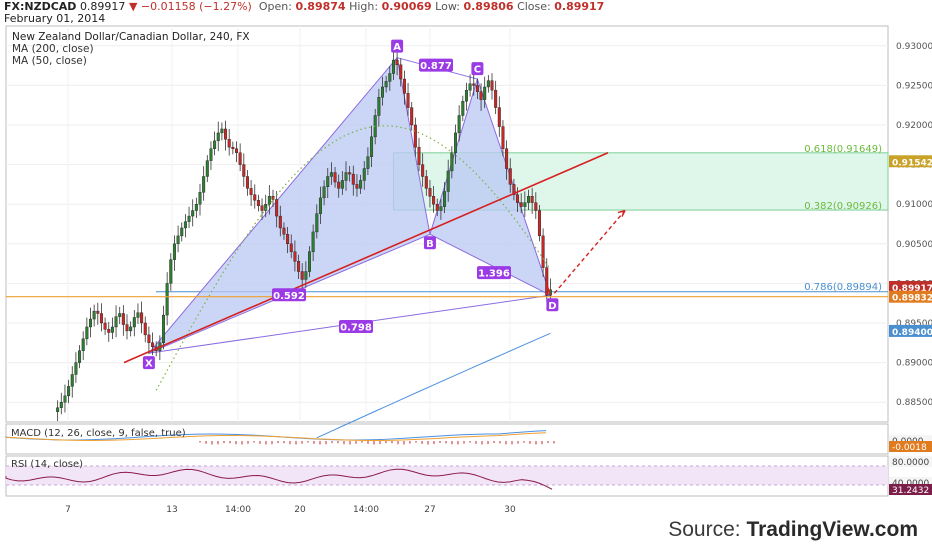 The image size is (932, 550). Describe the element at coordinates (40, 6) in the screenshot. I see `symbol: FX:NZDCAD` at that location.